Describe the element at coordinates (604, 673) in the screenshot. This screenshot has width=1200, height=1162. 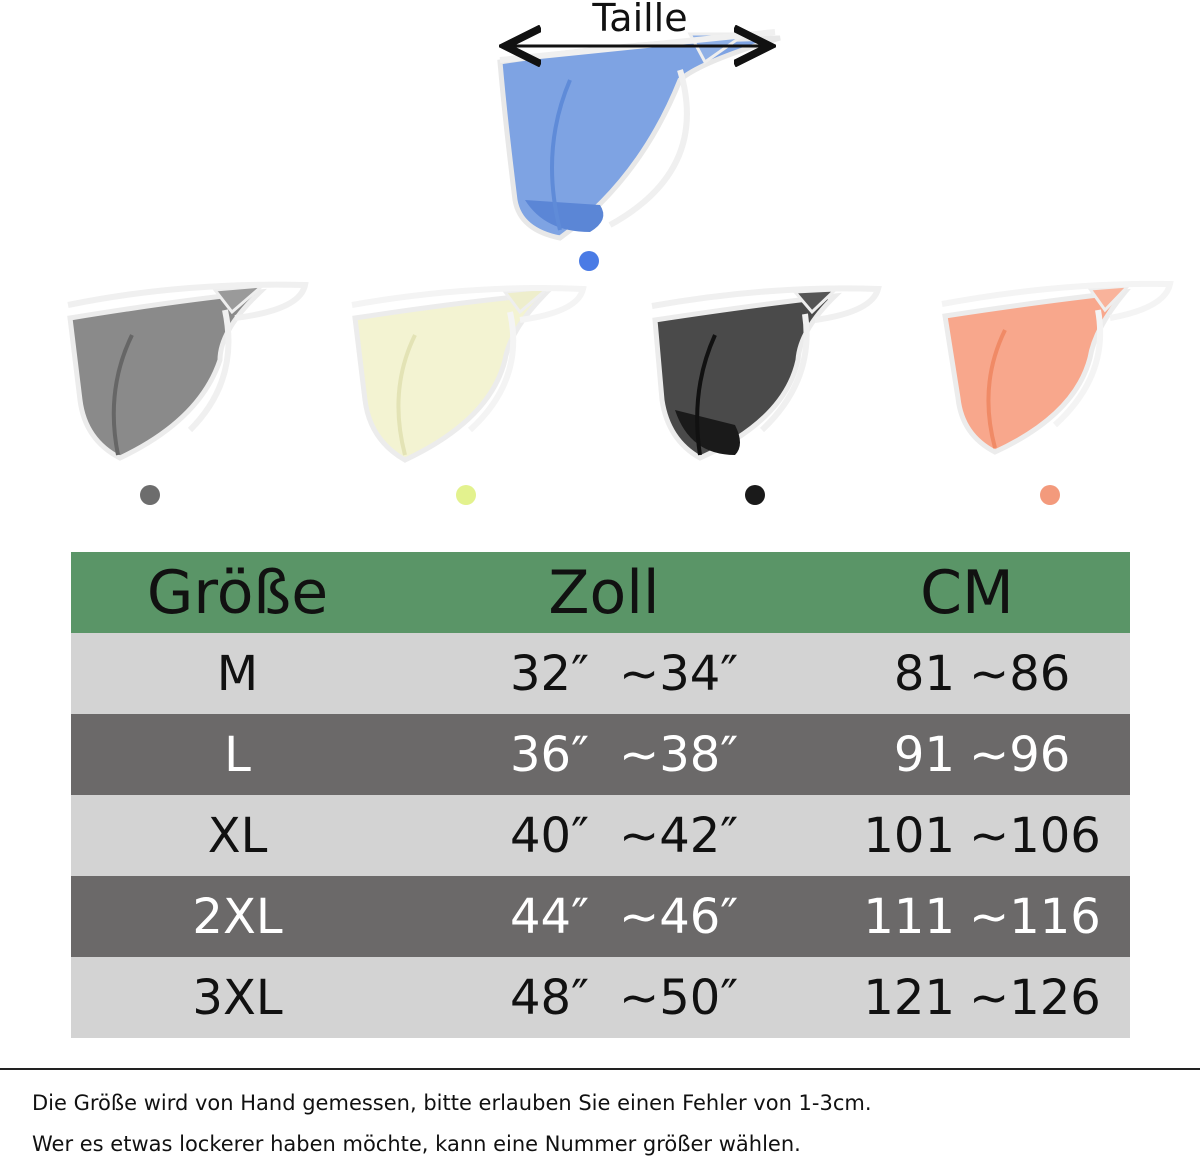
I see `inch-cell: 32″ ~34″` at that location.